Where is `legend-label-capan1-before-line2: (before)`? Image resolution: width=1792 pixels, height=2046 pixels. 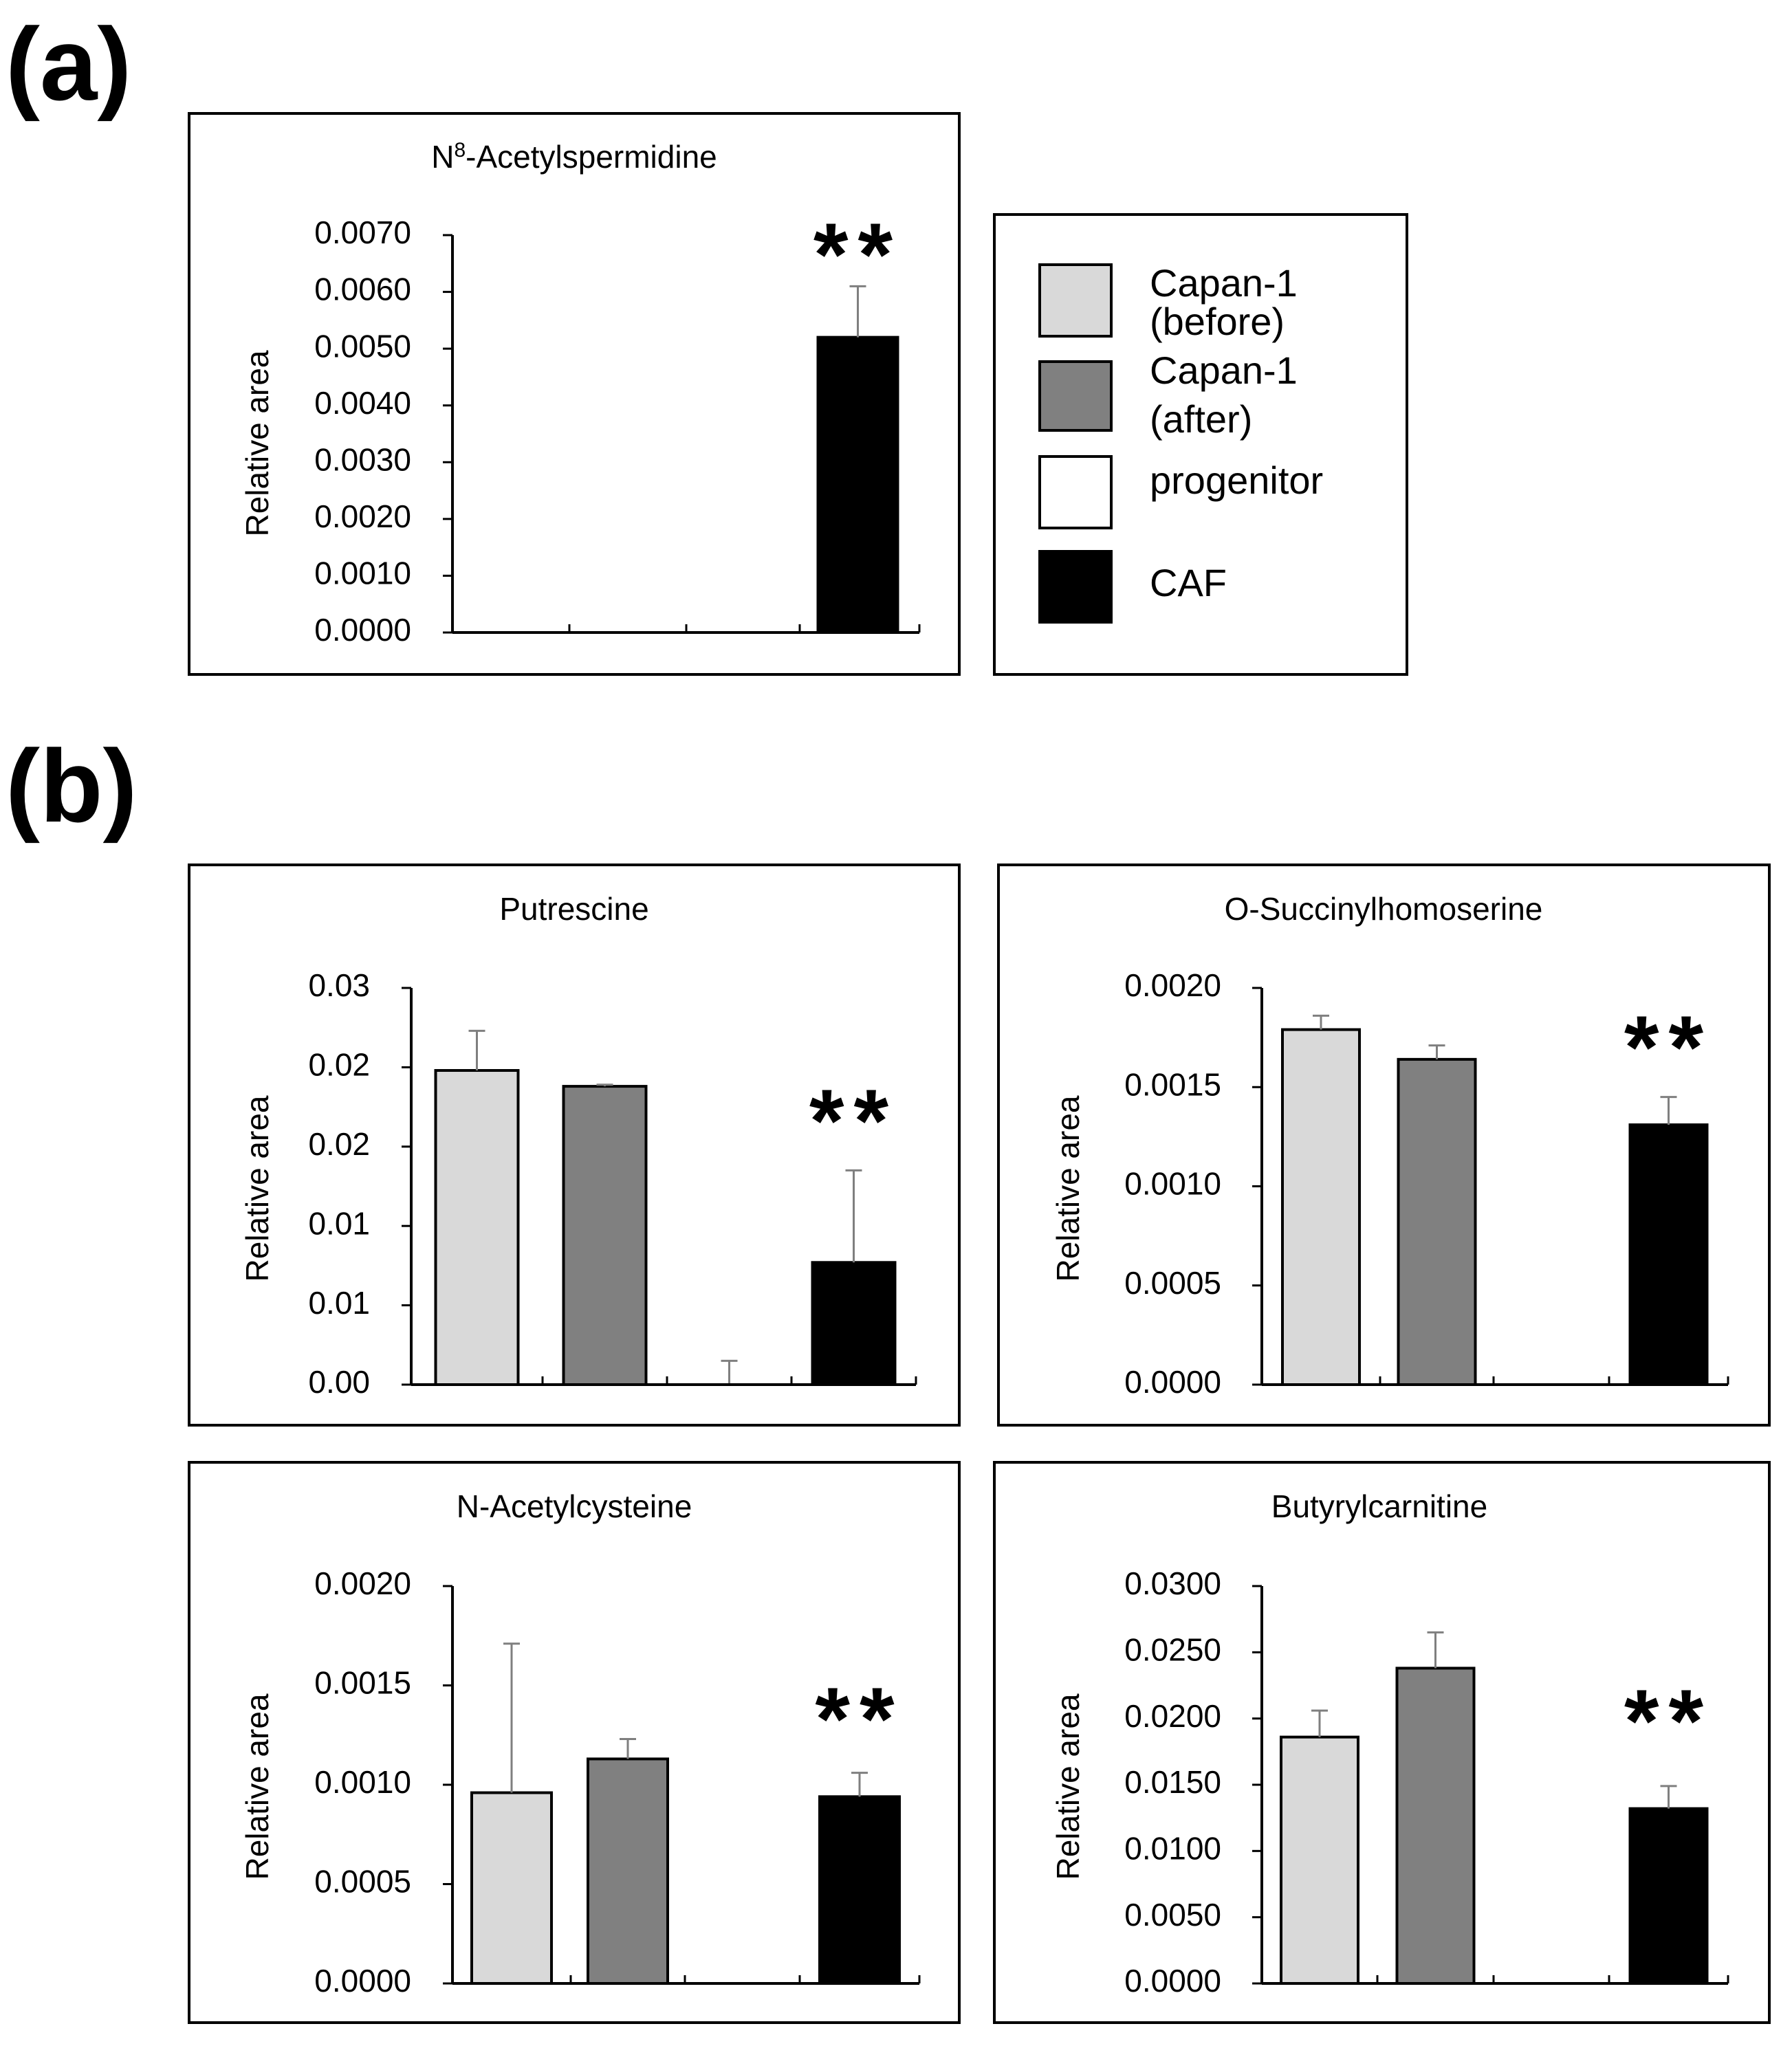
legend-label-capan1-before-line2: (before) is located at coordinates (1217, 321).